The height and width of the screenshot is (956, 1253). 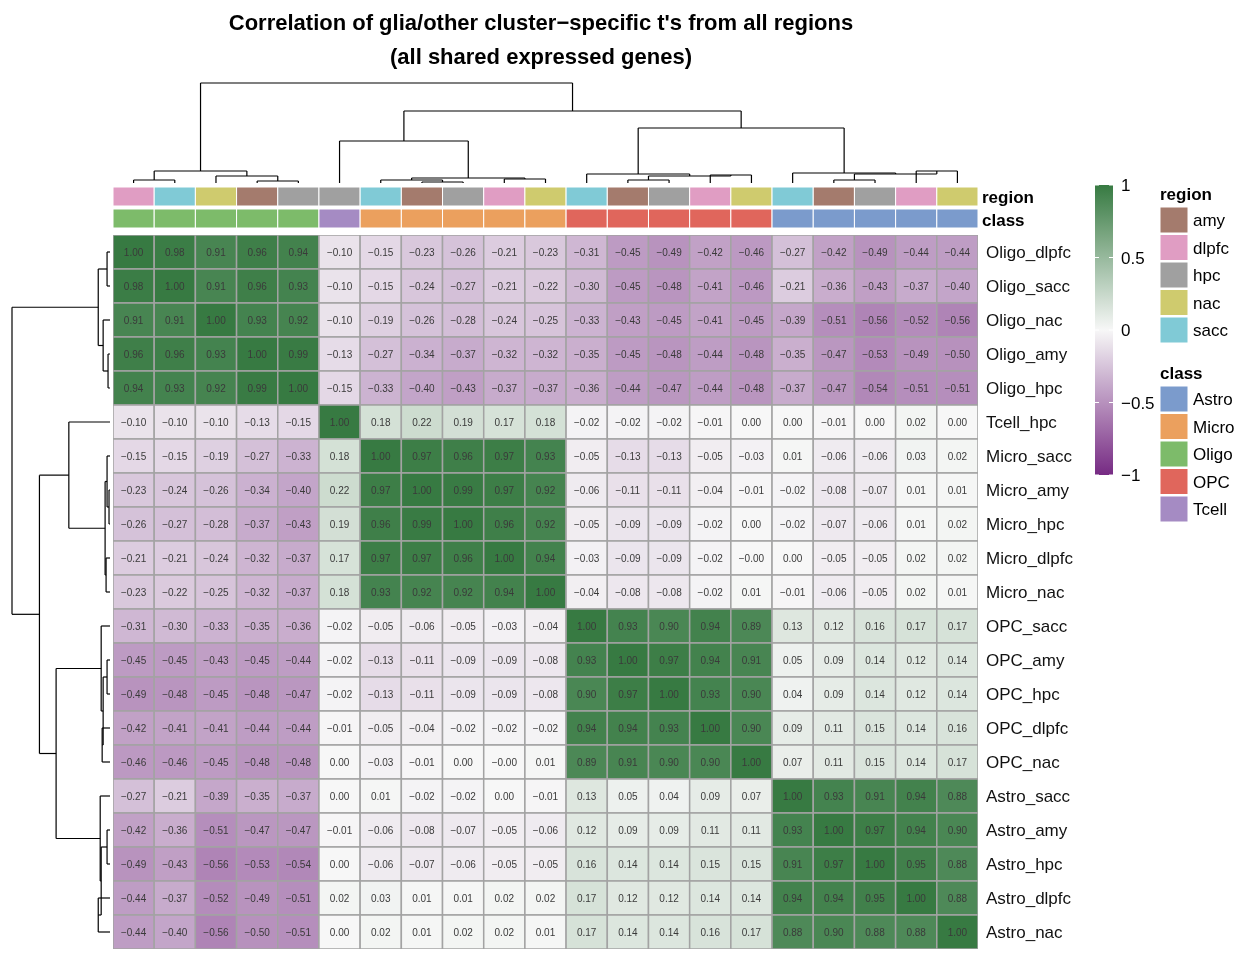 I want to click on data-label: 0.02, so click(x=463, y=932).